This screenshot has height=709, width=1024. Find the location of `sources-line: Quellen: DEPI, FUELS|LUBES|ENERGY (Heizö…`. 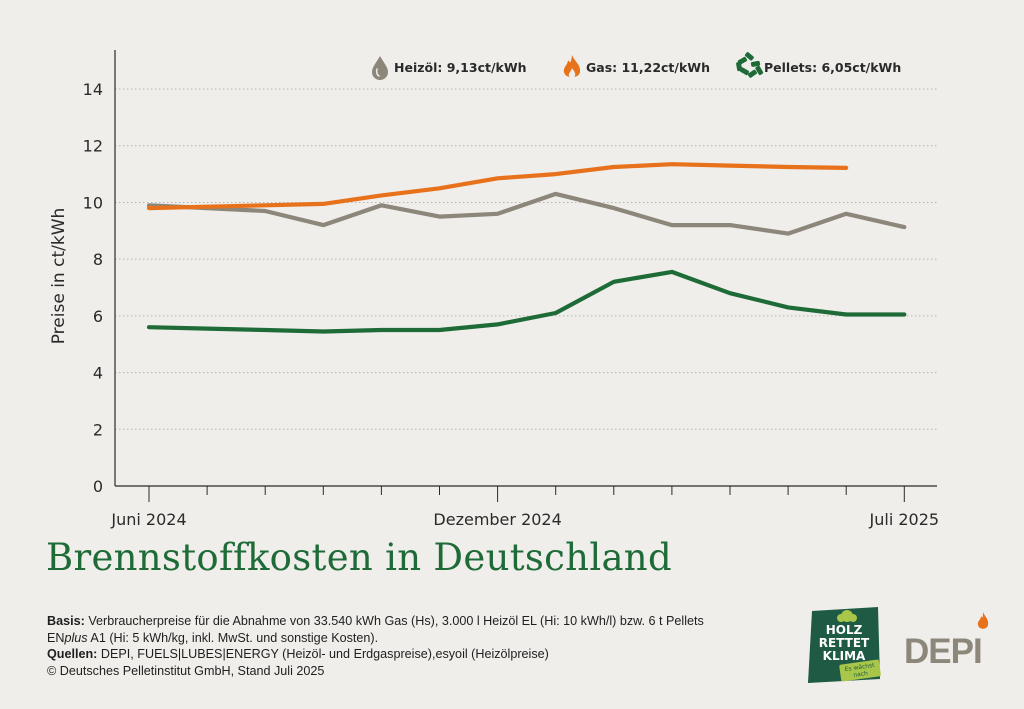

sources-line: Quellen: DEPI, FUELS|LUBES|ENERGY (Heizö… is located at coordinates (417, 654).